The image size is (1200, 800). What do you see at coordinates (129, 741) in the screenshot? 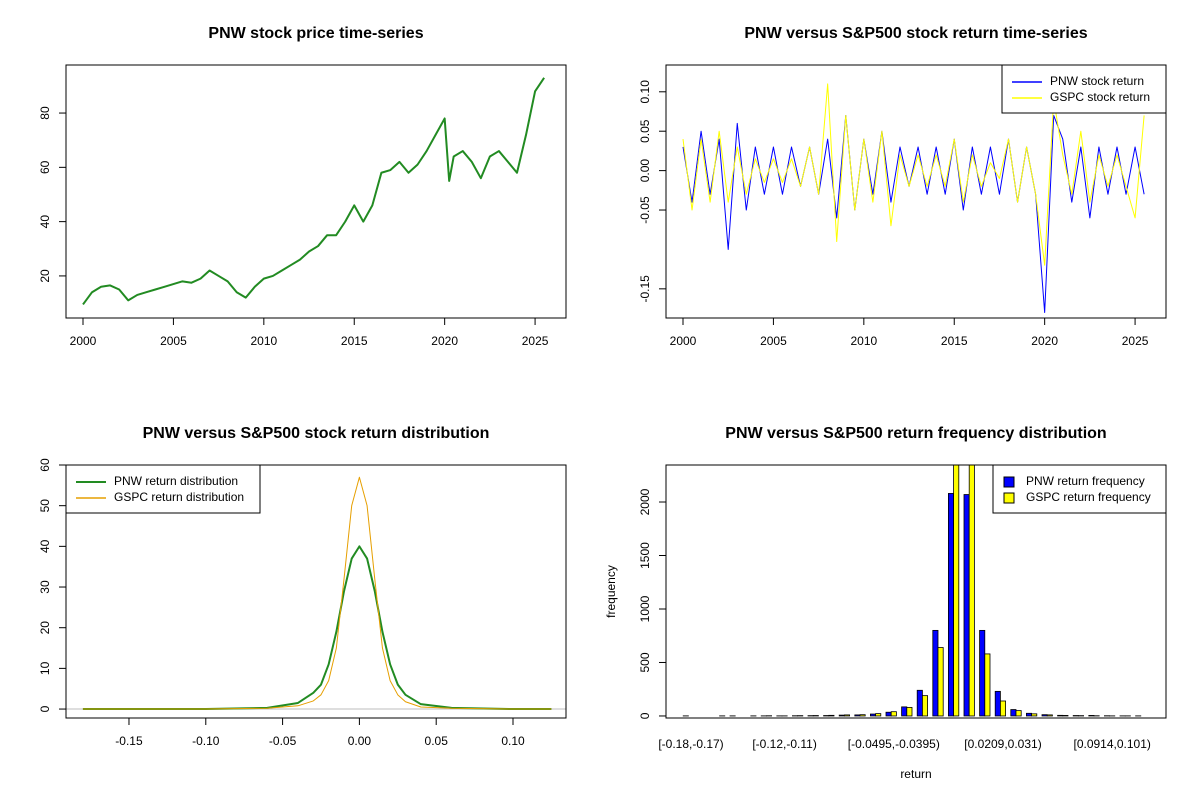
I see `x-tick-label: -0.15` at bounding box center [129, 741].